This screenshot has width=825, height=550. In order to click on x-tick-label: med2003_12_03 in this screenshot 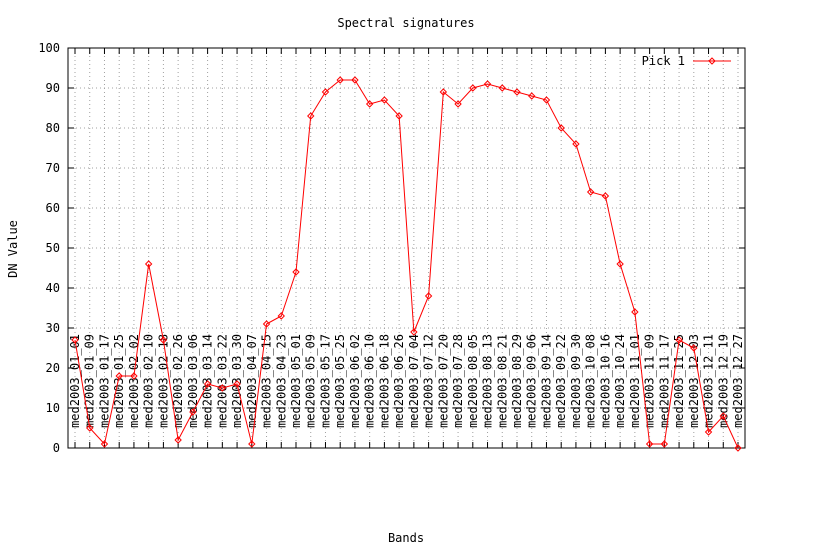, I will do `click(694, 381)`.